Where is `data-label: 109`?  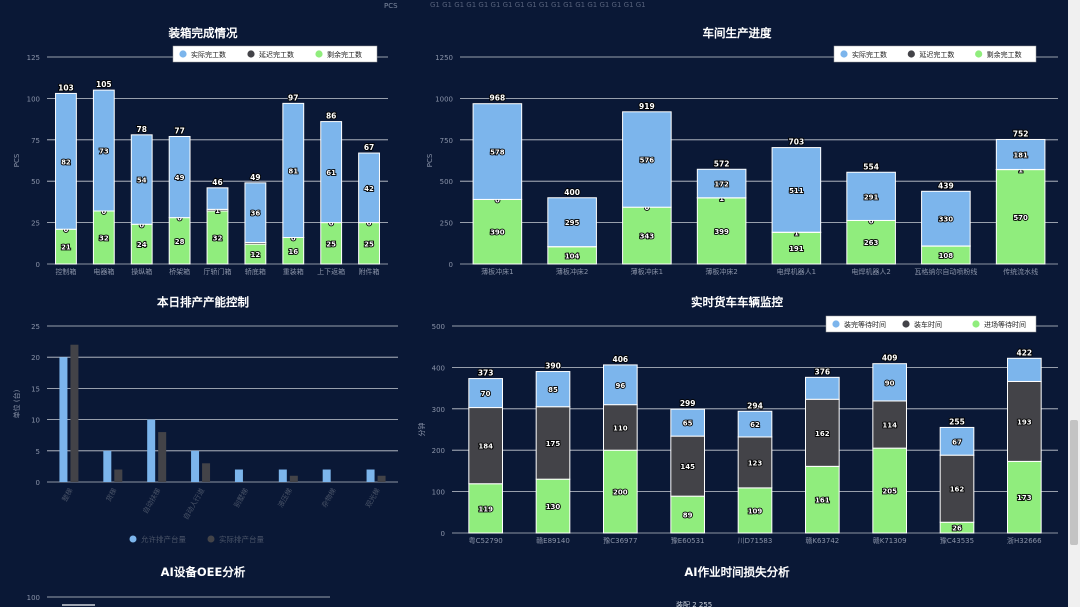 data-label: 109 is located at coordinates (755, 511).